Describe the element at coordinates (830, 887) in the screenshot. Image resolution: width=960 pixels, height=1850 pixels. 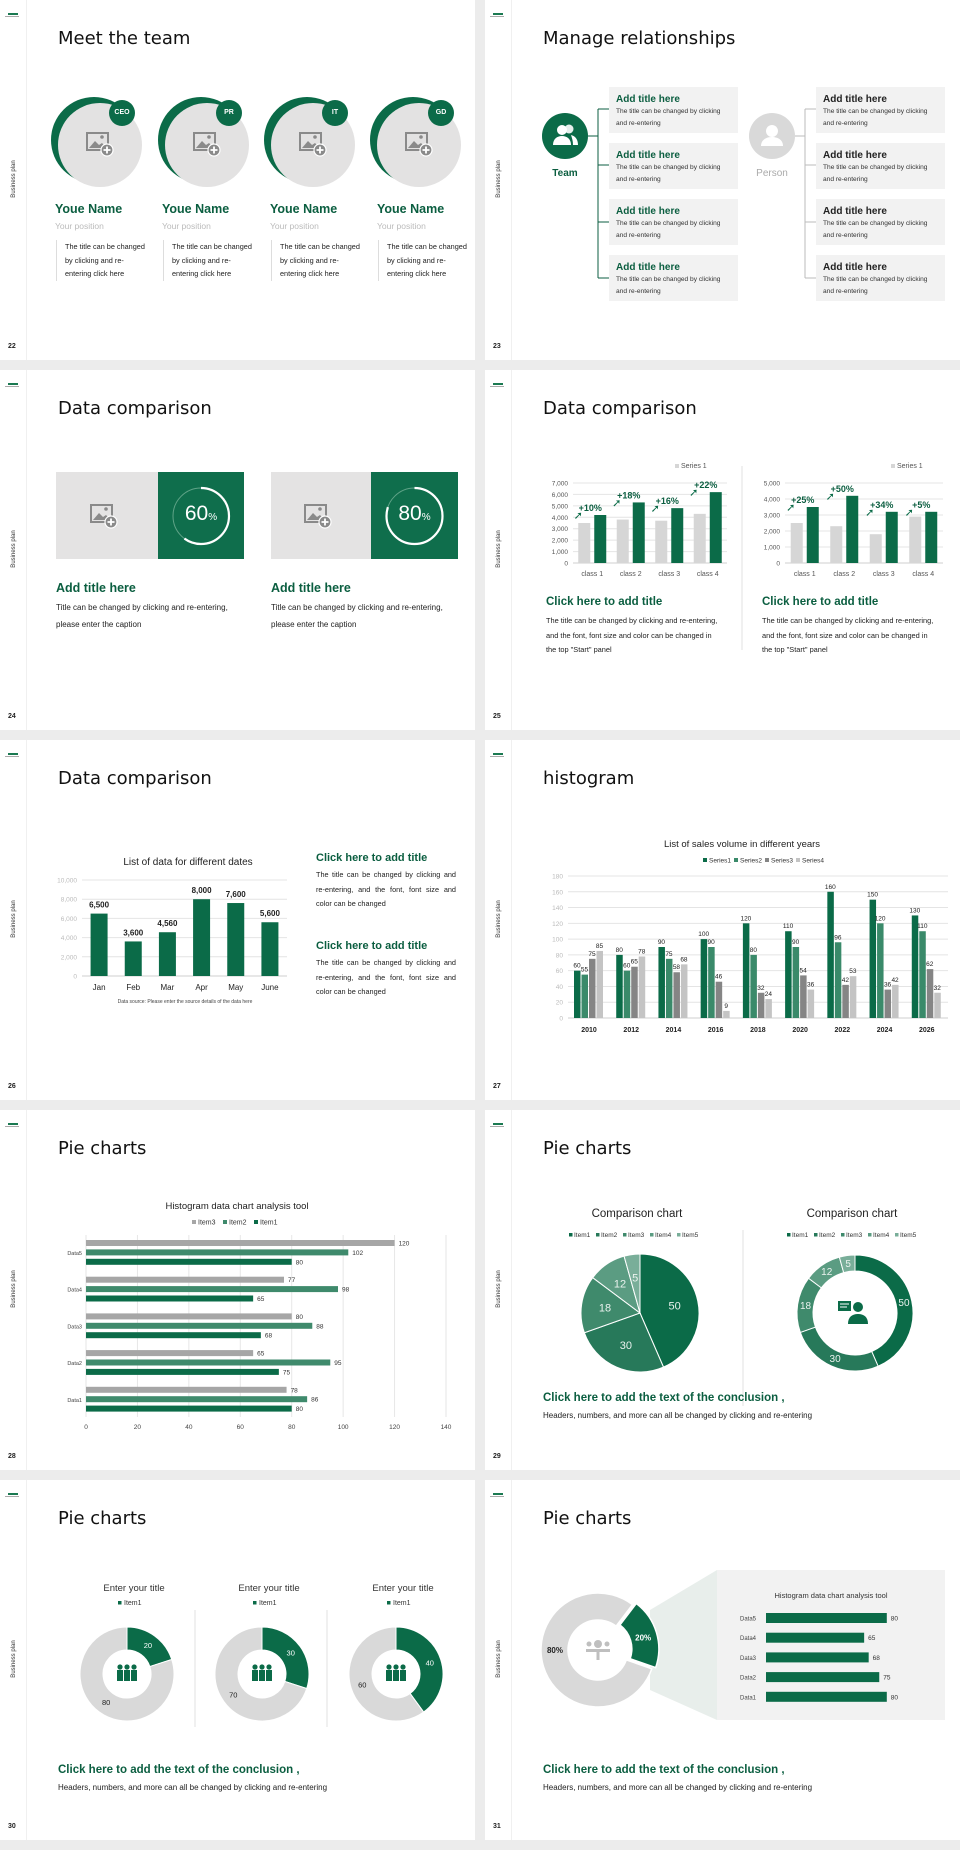
I see `data-label: 160` at that location.